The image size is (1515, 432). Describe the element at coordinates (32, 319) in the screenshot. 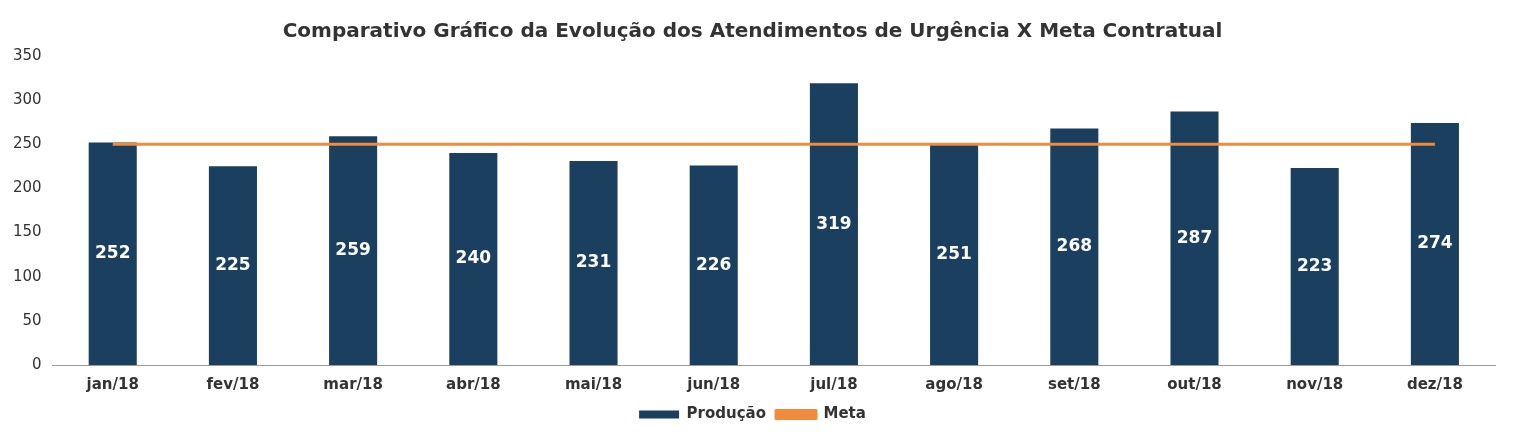

I see `y-tick-label: 50` at that location.